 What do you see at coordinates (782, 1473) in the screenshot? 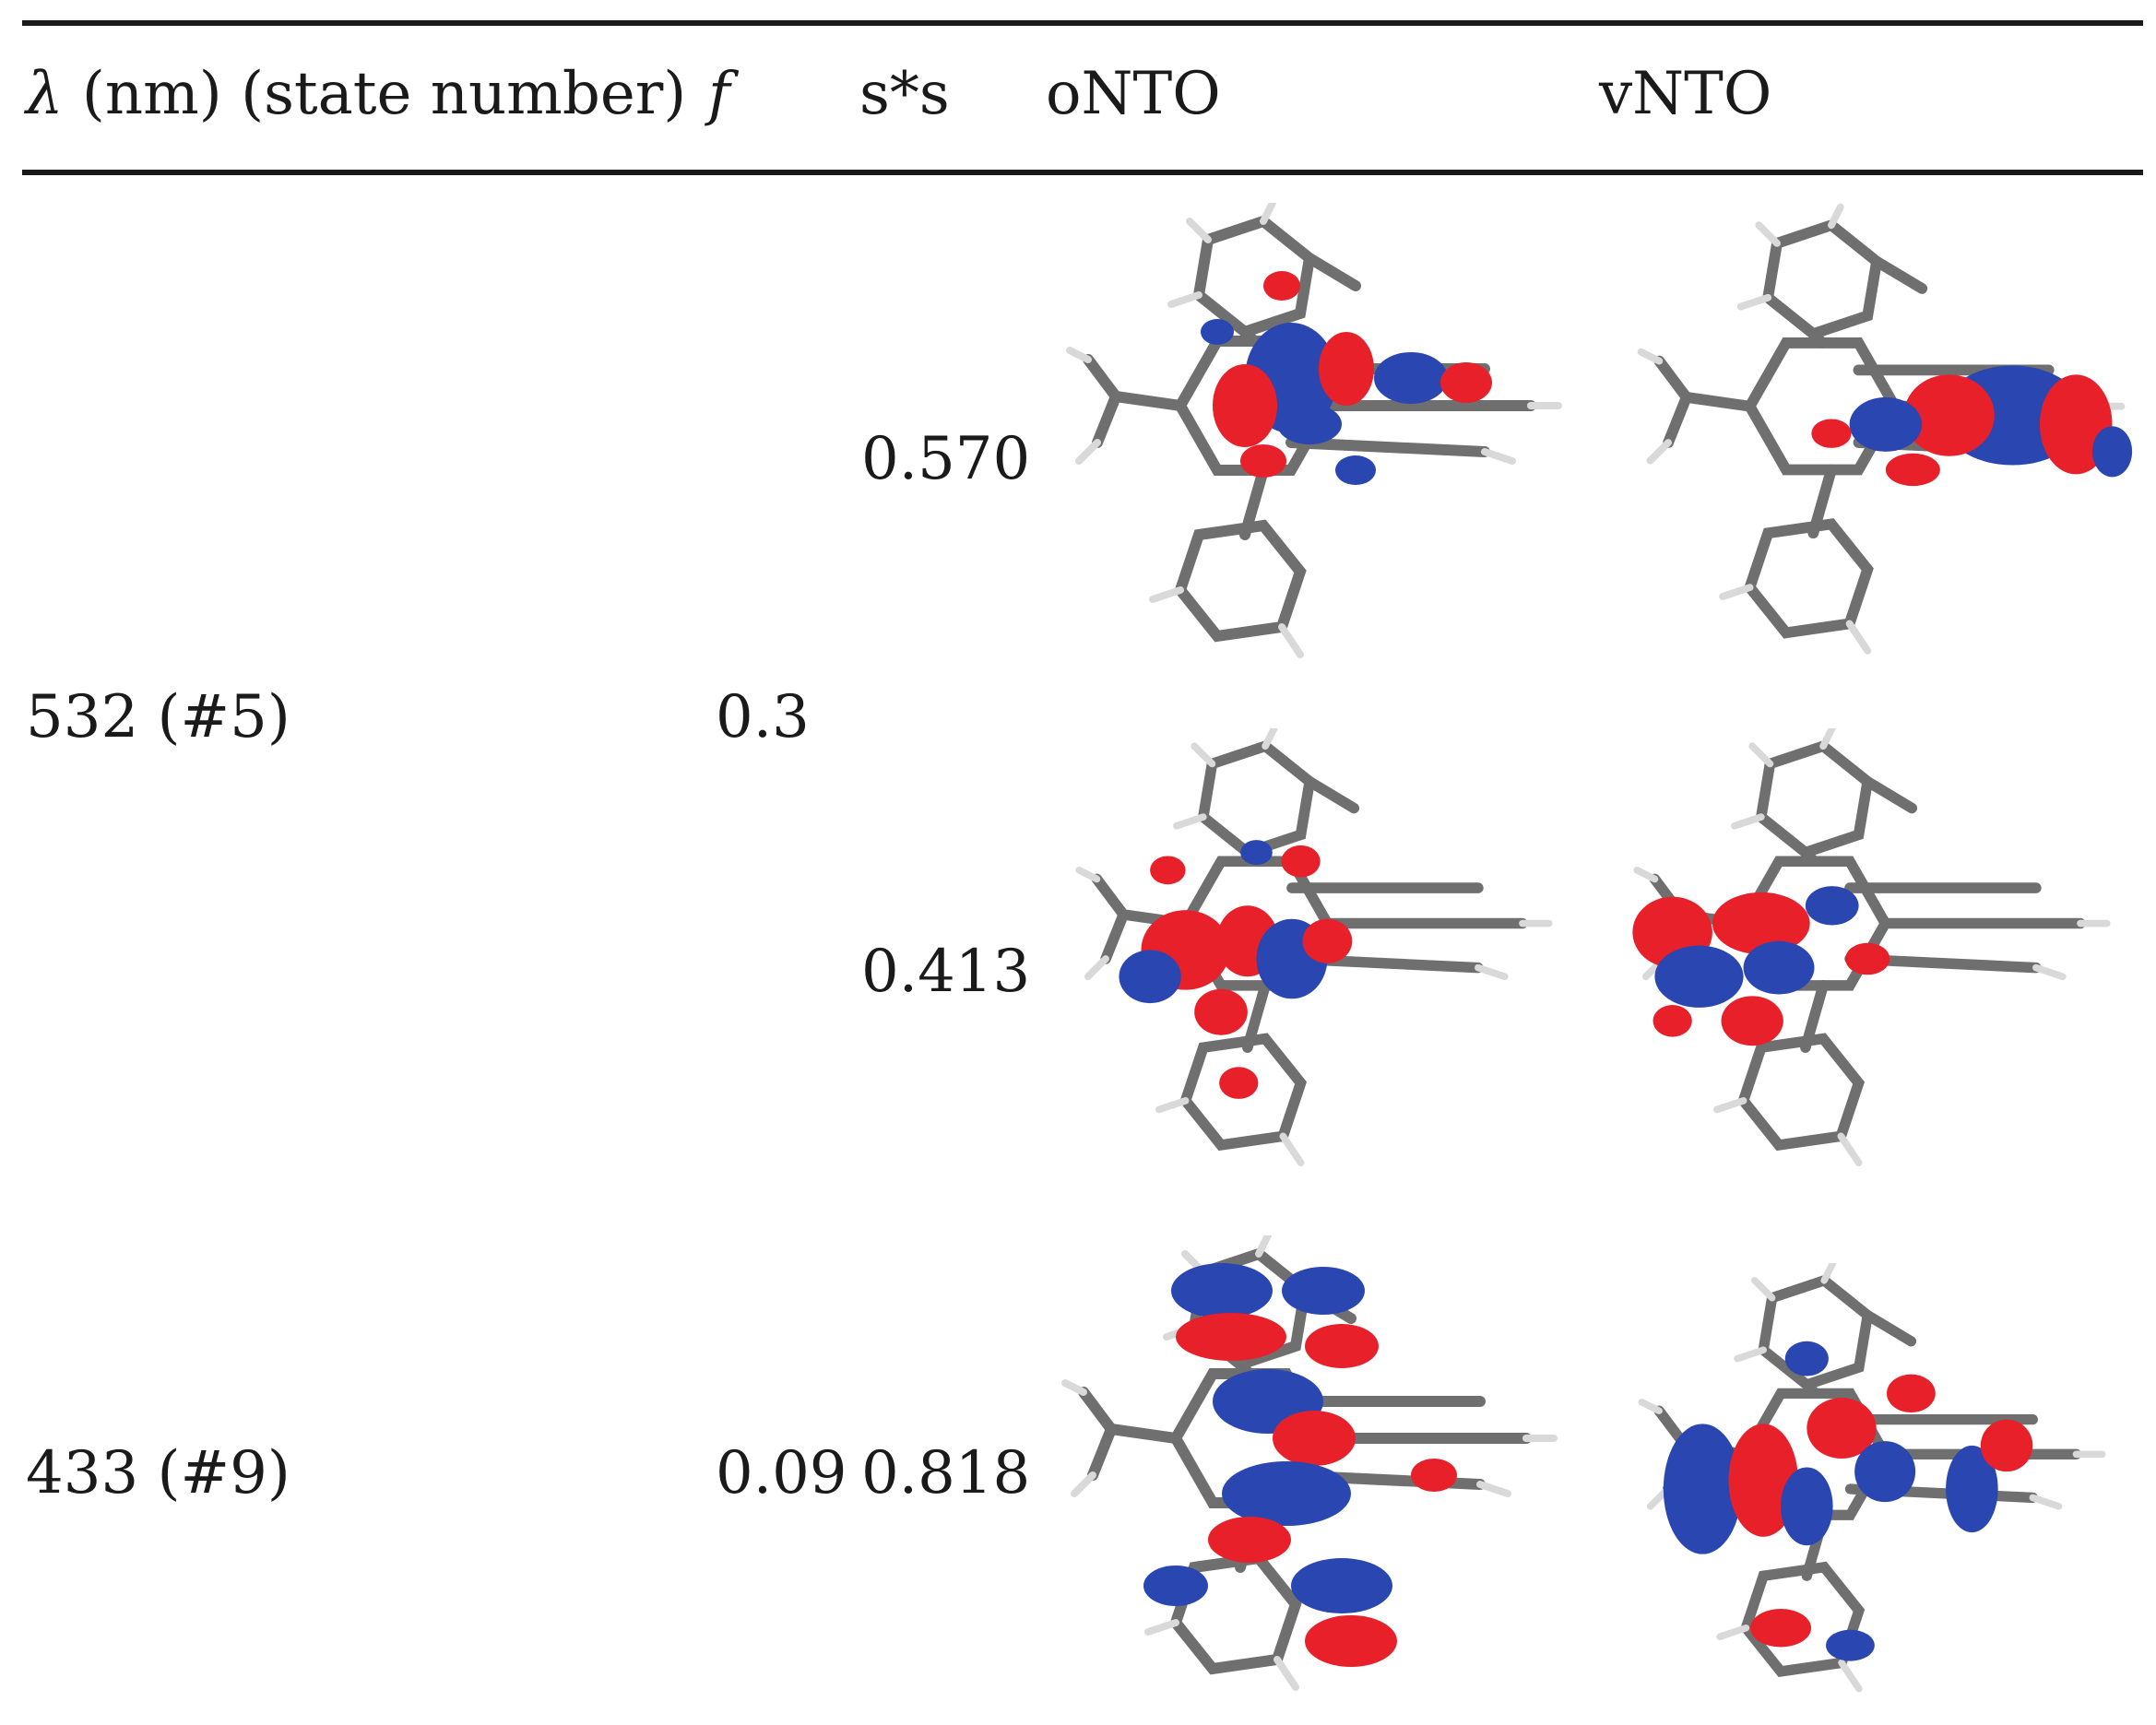
I see `row2-f: 0.09` at bounding box center [782, 1473].